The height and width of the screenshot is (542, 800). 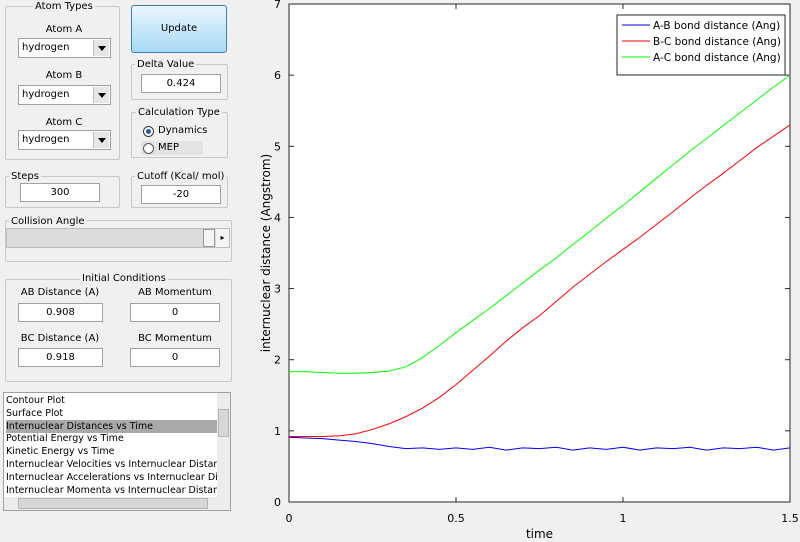 I want to click on legend-label: A-C bond distance (Ang), so click(x=717, y=58).